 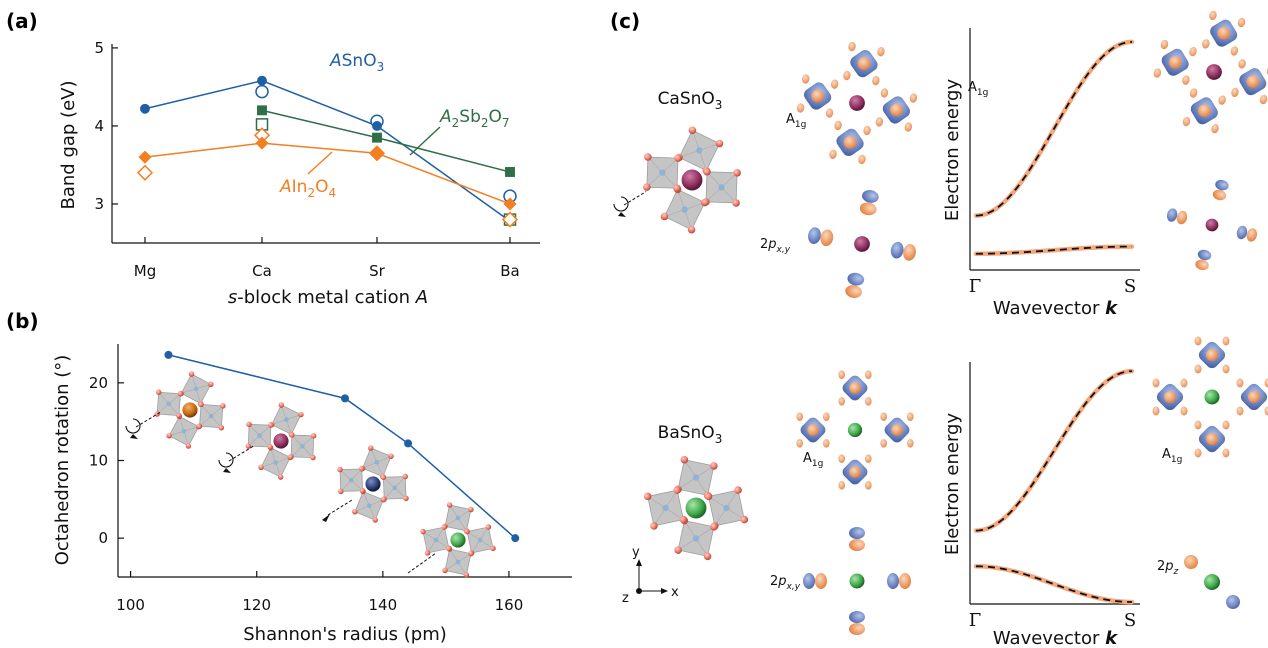 I want to click on band-plot-basno3: Electron energy Γ S Wavevector k, so click(x=1041, y=505).